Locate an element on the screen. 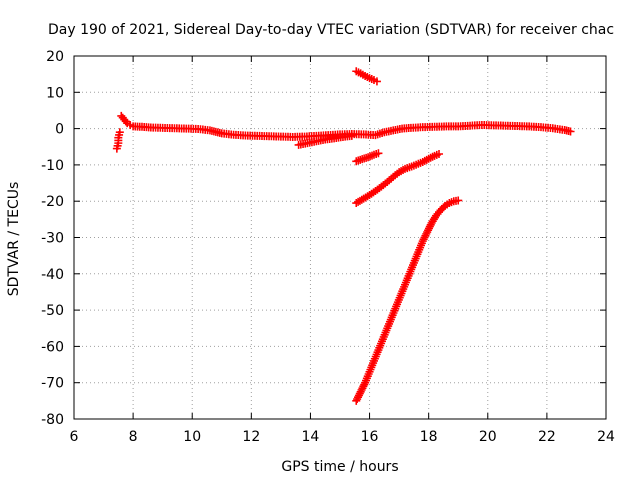  x-tick-label: 12 is located at coordinates (251, 437).